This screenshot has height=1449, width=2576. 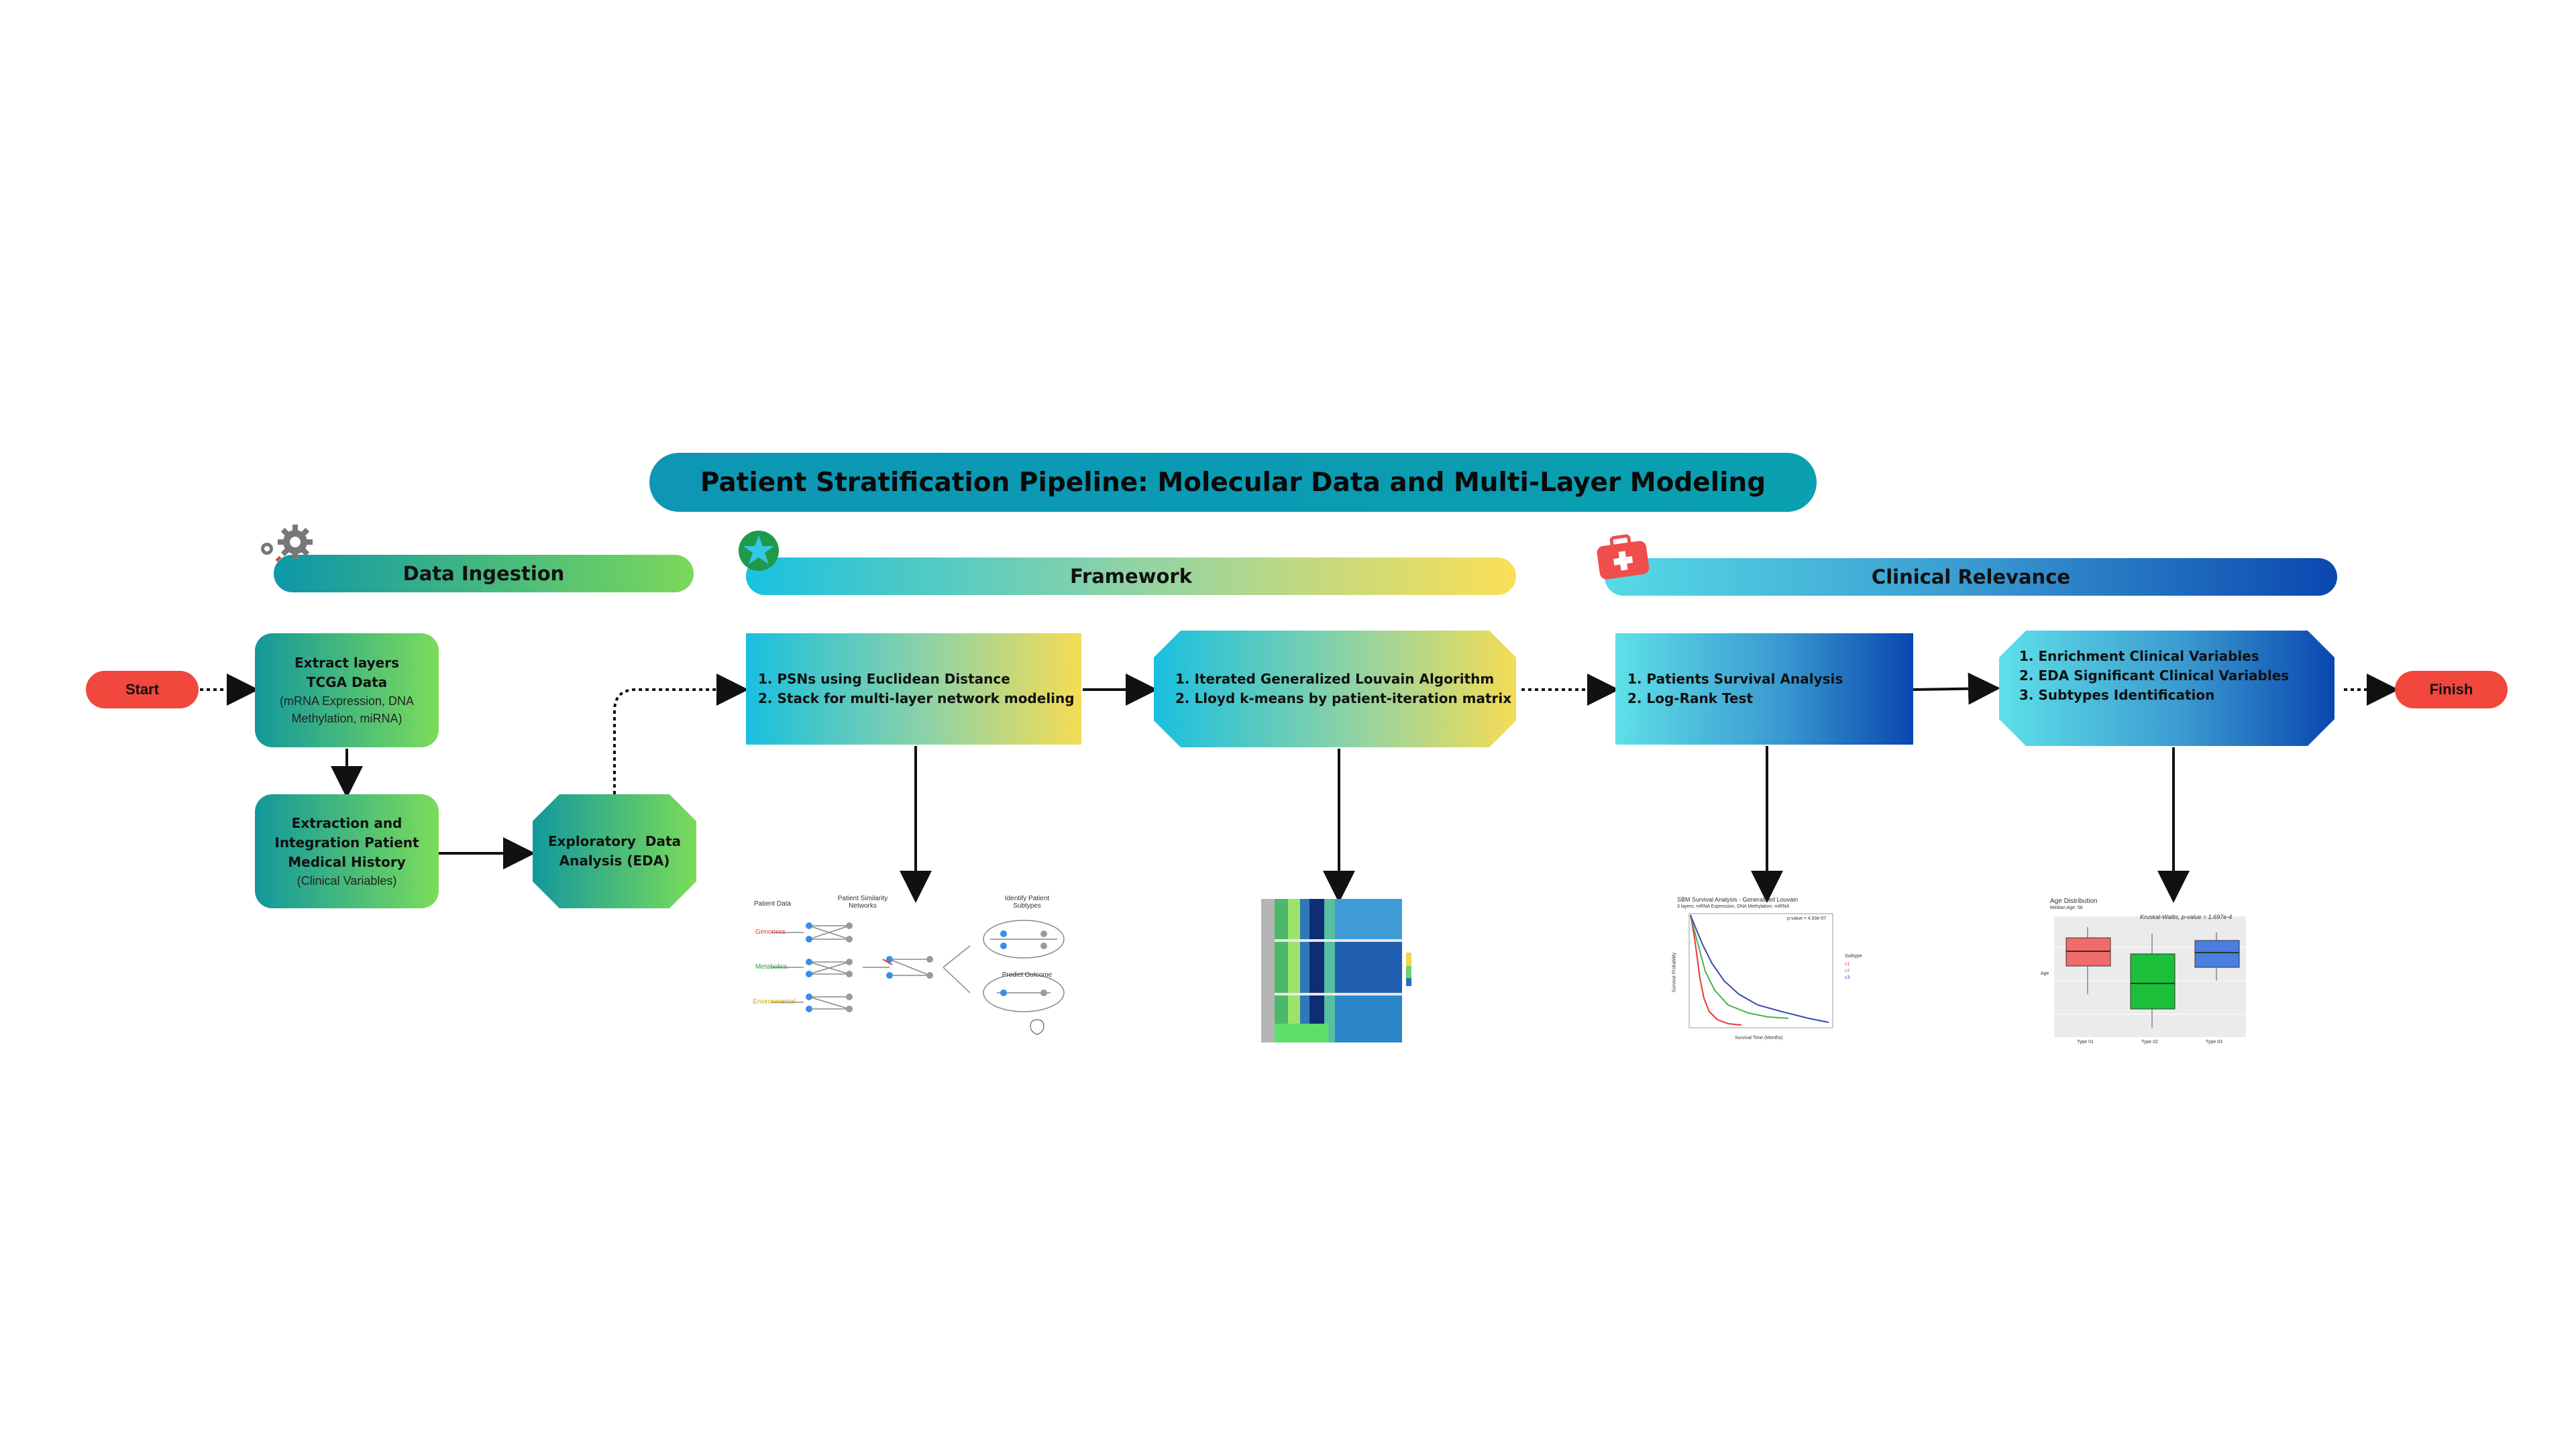 I want to click on eda-box: Exploratory Data Analysis (EDA), so click(x=614, y=851).